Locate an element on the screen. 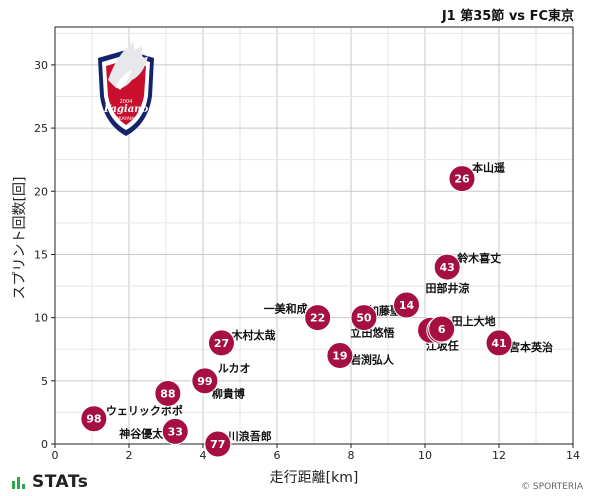  player-number-label: 27 is located at coordinates (221, 343).